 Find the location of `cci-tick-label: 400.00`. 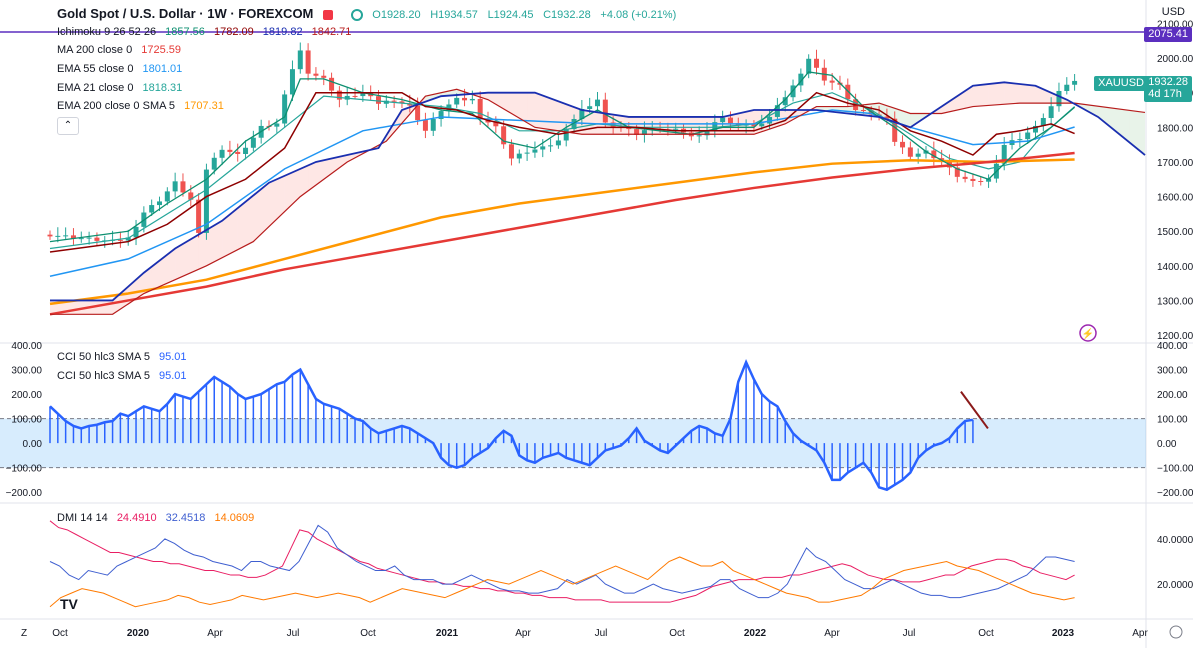

cci-tick-label: 400.00 is located at coordinates (1172, 346).